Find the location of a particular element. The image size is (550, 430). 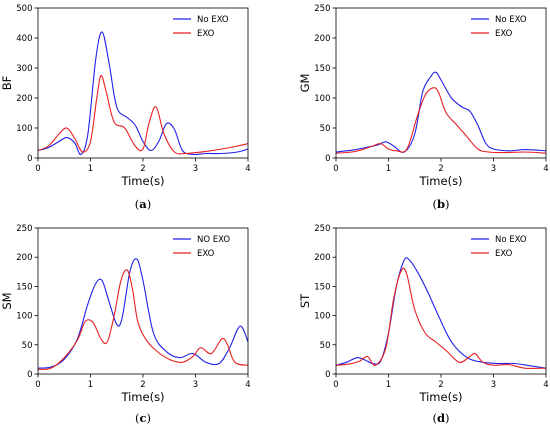

caption-letter: b is located at coordinates (441, 204).